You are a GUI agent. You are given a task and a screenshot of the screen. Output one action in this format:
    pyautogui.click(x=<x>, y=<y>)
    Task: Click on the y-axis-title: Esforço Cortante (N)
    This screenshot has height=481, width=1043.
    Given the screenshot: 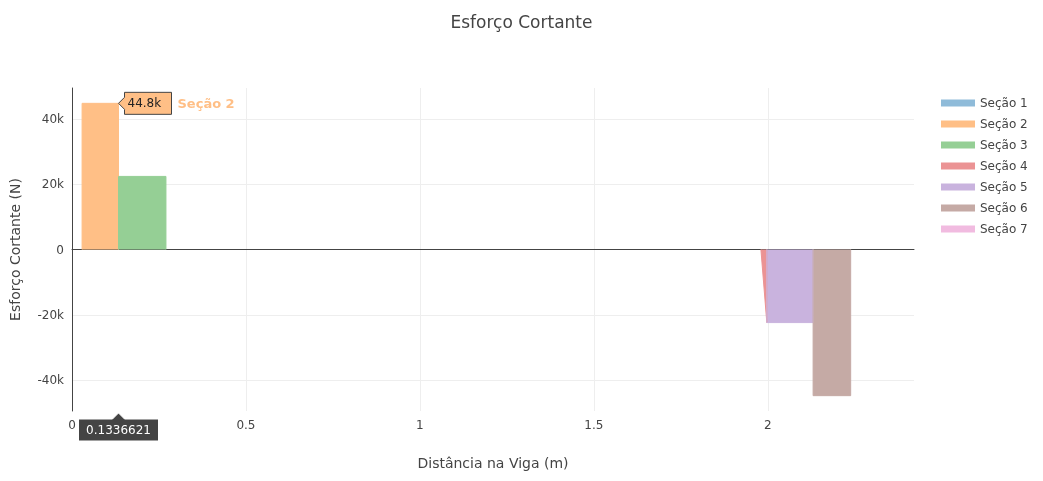 What is the action you would take?
    pyautogui.click(x=15, y=249)
    